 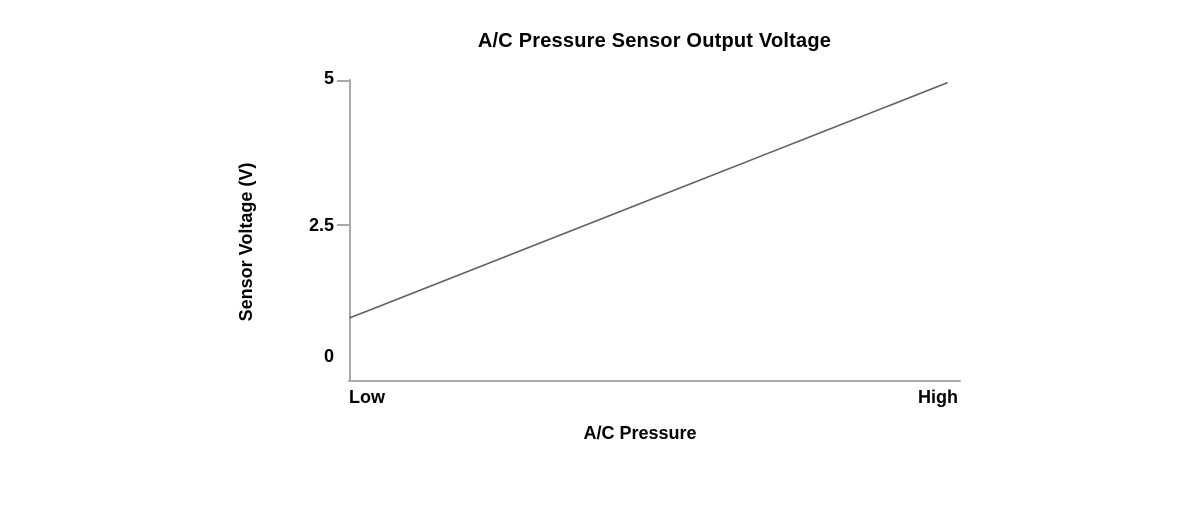 I want to click on y-tick-label-0: 0, so click(x=328, y=356).